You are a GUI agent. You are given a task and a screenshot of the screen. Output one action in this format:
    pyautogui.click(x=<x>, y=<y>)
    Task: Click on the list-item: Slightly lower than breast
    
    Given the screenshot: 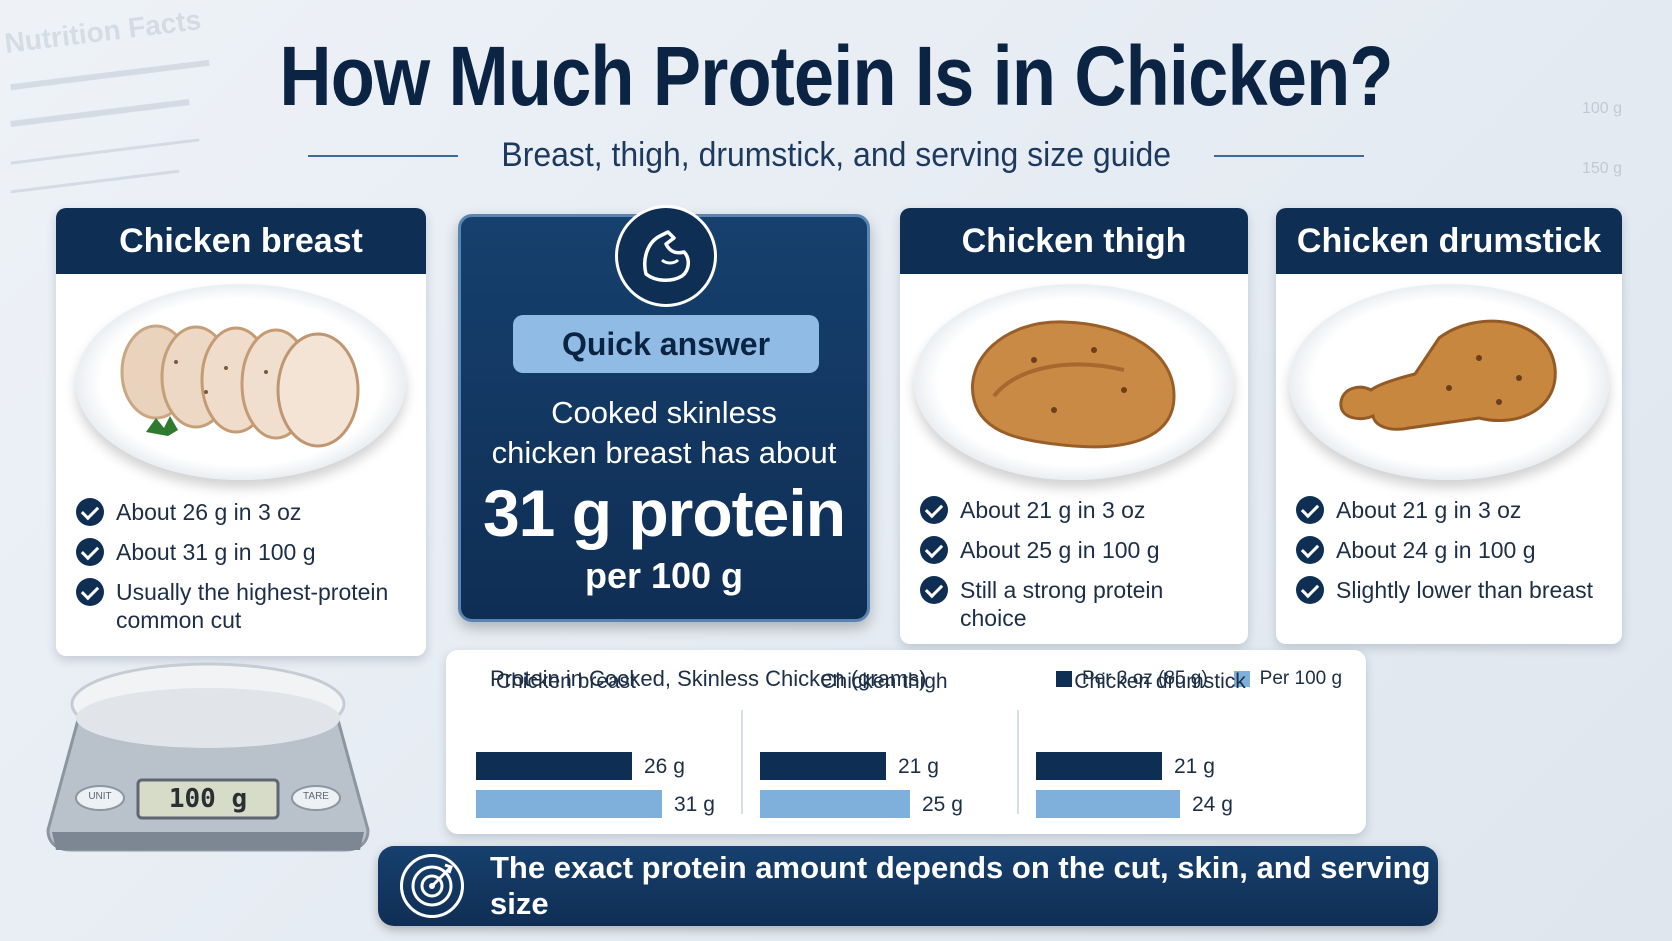 What is the action you would take?
    pyautogui.click(x=1449, y=590)
    